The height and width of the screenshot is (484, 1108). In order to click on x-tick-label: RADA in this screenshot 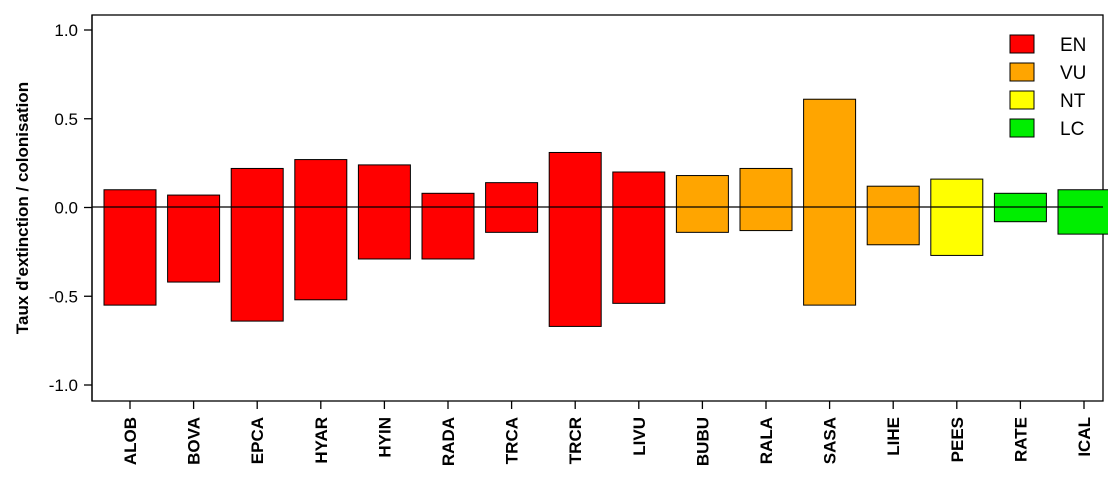, I will do `click(448, 441)`.